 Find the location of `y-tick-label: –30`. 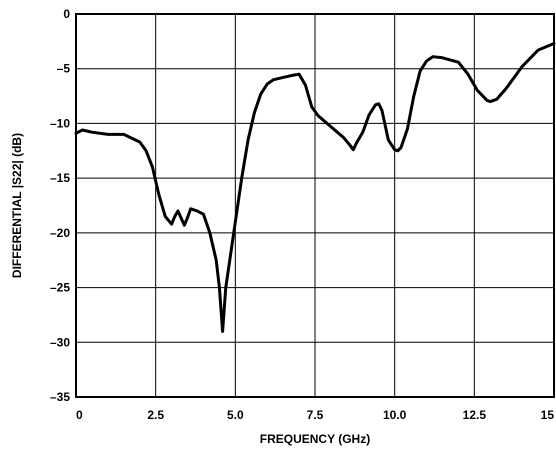

y-tick-label: –30 is located at coordinates (60, 342).